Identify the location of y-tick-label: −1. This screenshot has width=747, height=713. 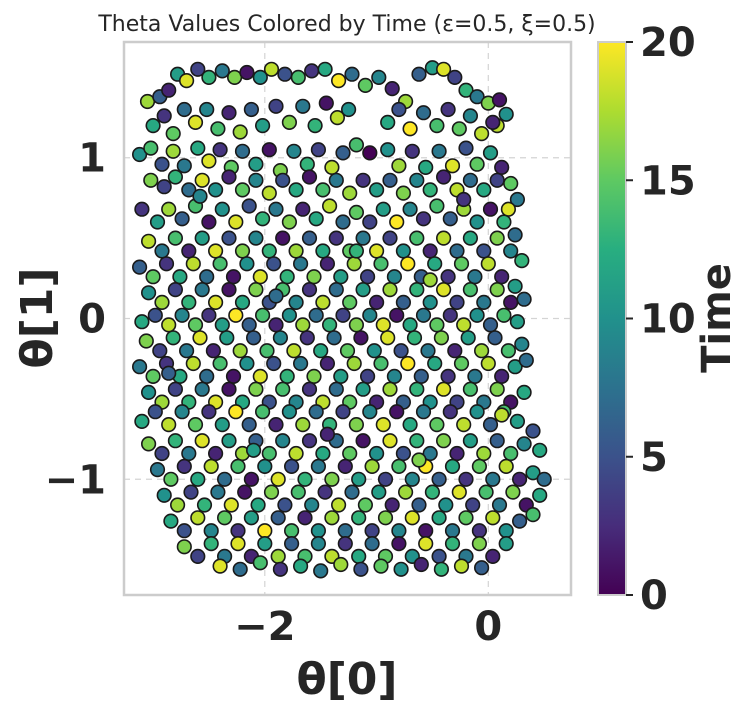
(75, 480).